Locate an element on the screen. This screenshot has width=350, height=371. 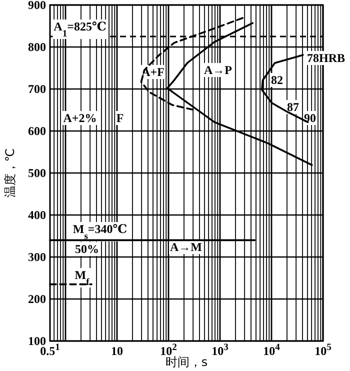
annotation: M$_{f}$ is located at coordinates (82, 278).